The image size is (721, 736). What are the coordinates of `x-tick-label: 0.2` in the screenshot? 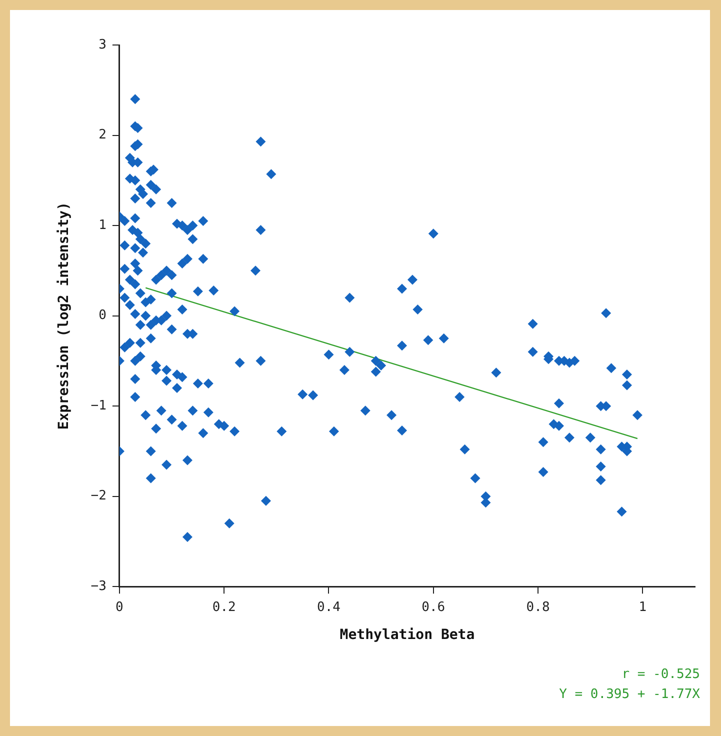 It's located at (224, 607).